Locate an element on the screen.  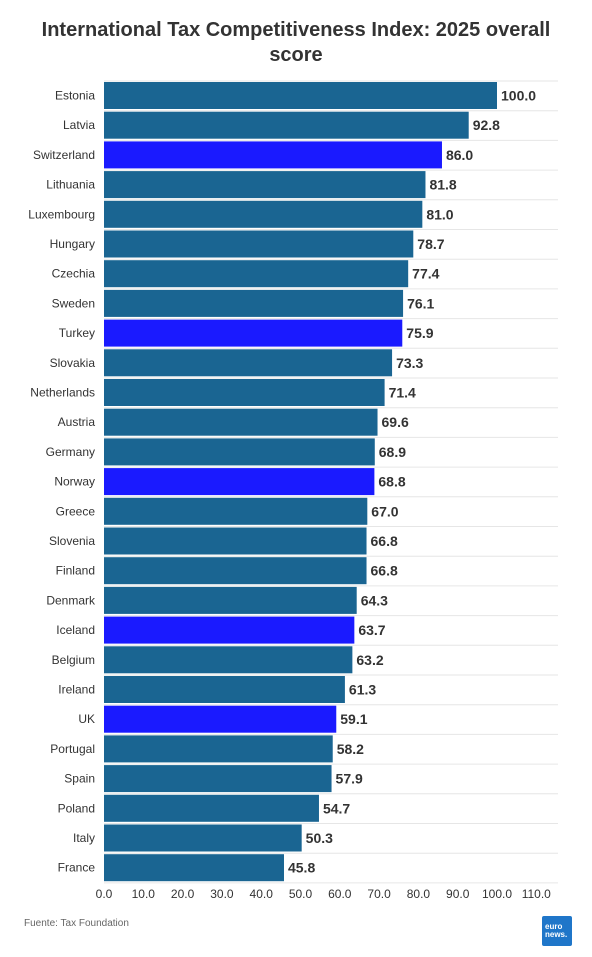
data-label: 61.3 is located at coordinates (362, 690).